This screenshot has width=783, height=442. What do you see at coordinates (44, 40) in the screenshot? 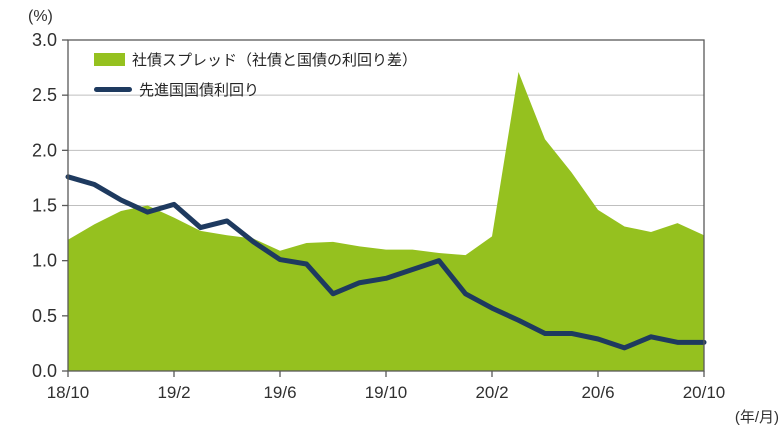
I see `y-tick-label: 3.0` at bounding box center [44, 40].